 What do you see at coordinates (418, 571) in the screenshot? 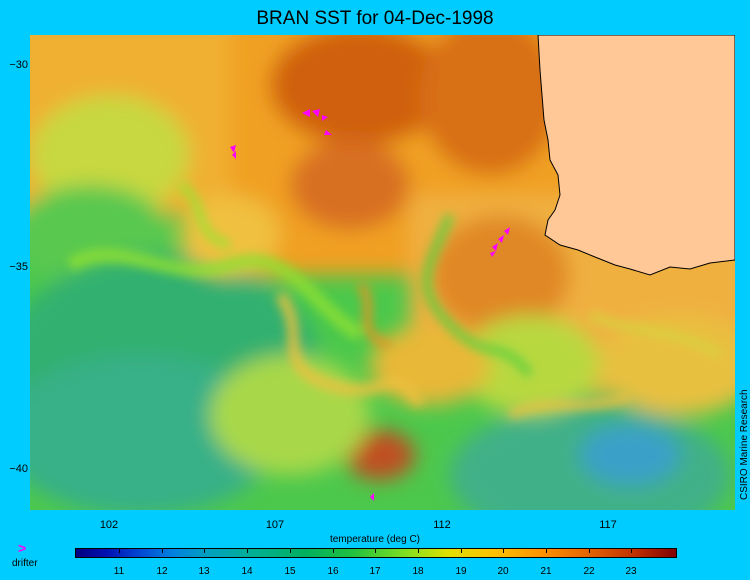
I see `colorbar-tick-label: 18` at bounding box center [418, 571].